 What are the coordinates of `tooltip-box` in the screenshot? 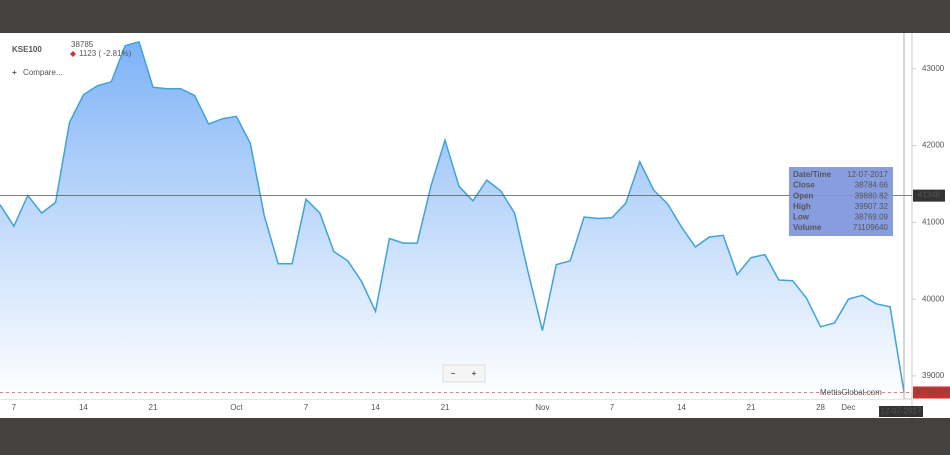 It's located at (841, 201).